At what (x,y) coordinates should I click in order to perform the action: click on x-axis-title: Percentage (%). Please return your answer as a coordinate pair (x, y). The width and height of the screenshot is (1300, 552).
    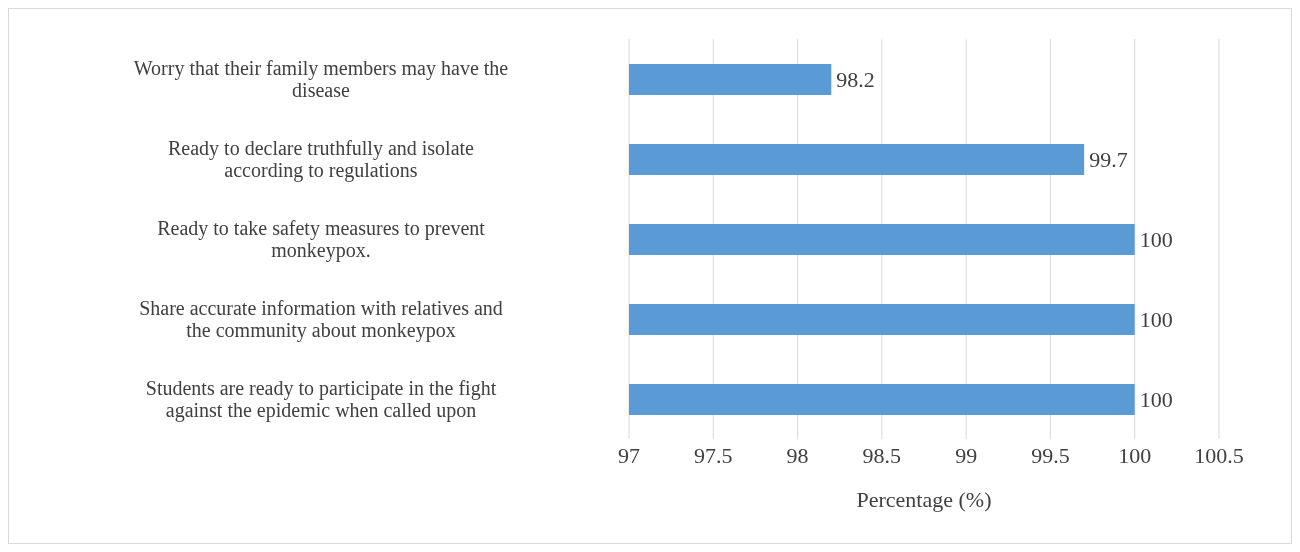
    Looking at the image, I should click on (924, 499).